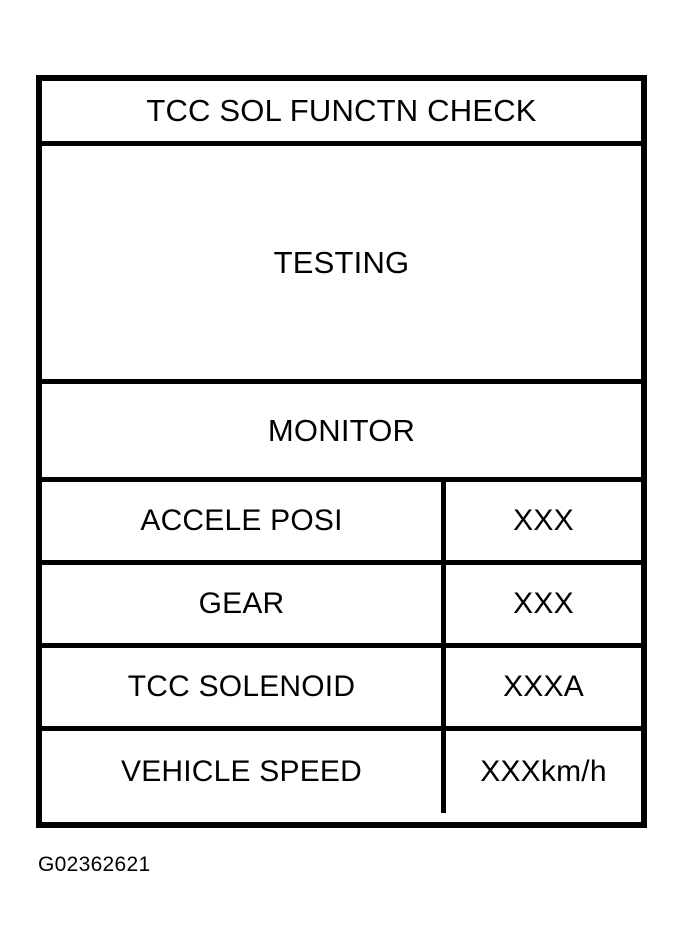 This screenshot has height=951, width=683. I want to click on table-row: VEHICLE SPEED XXXkm/h, so click(341, 772).